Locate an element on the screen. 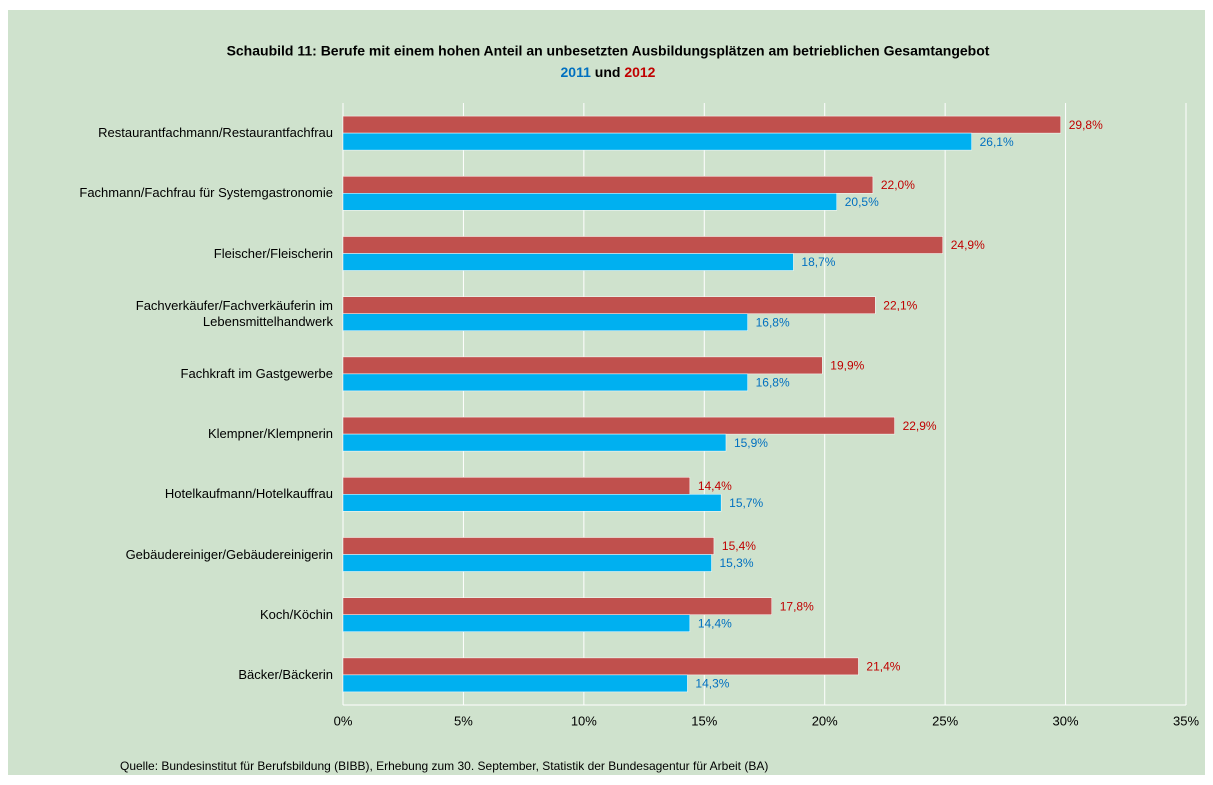  y-tick-label: Restaurantfachmann/Restaurantfachfrau is located at coordinates (215, 133).